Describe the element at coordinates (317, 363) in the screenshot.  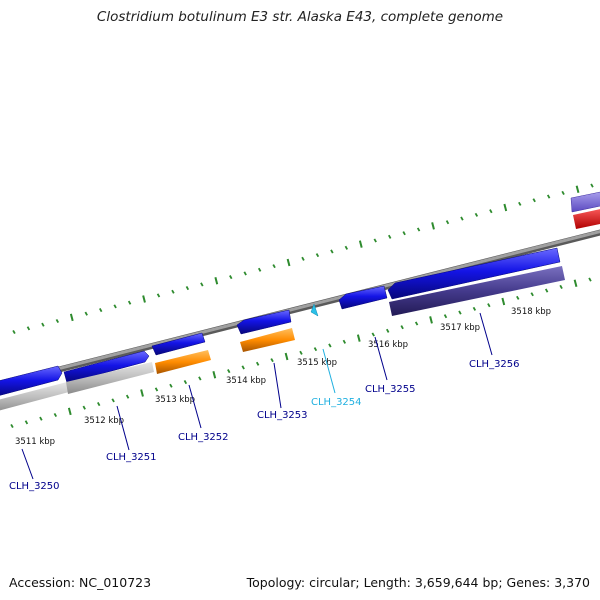
I see `scale-label: 3515 kbp` at that location.